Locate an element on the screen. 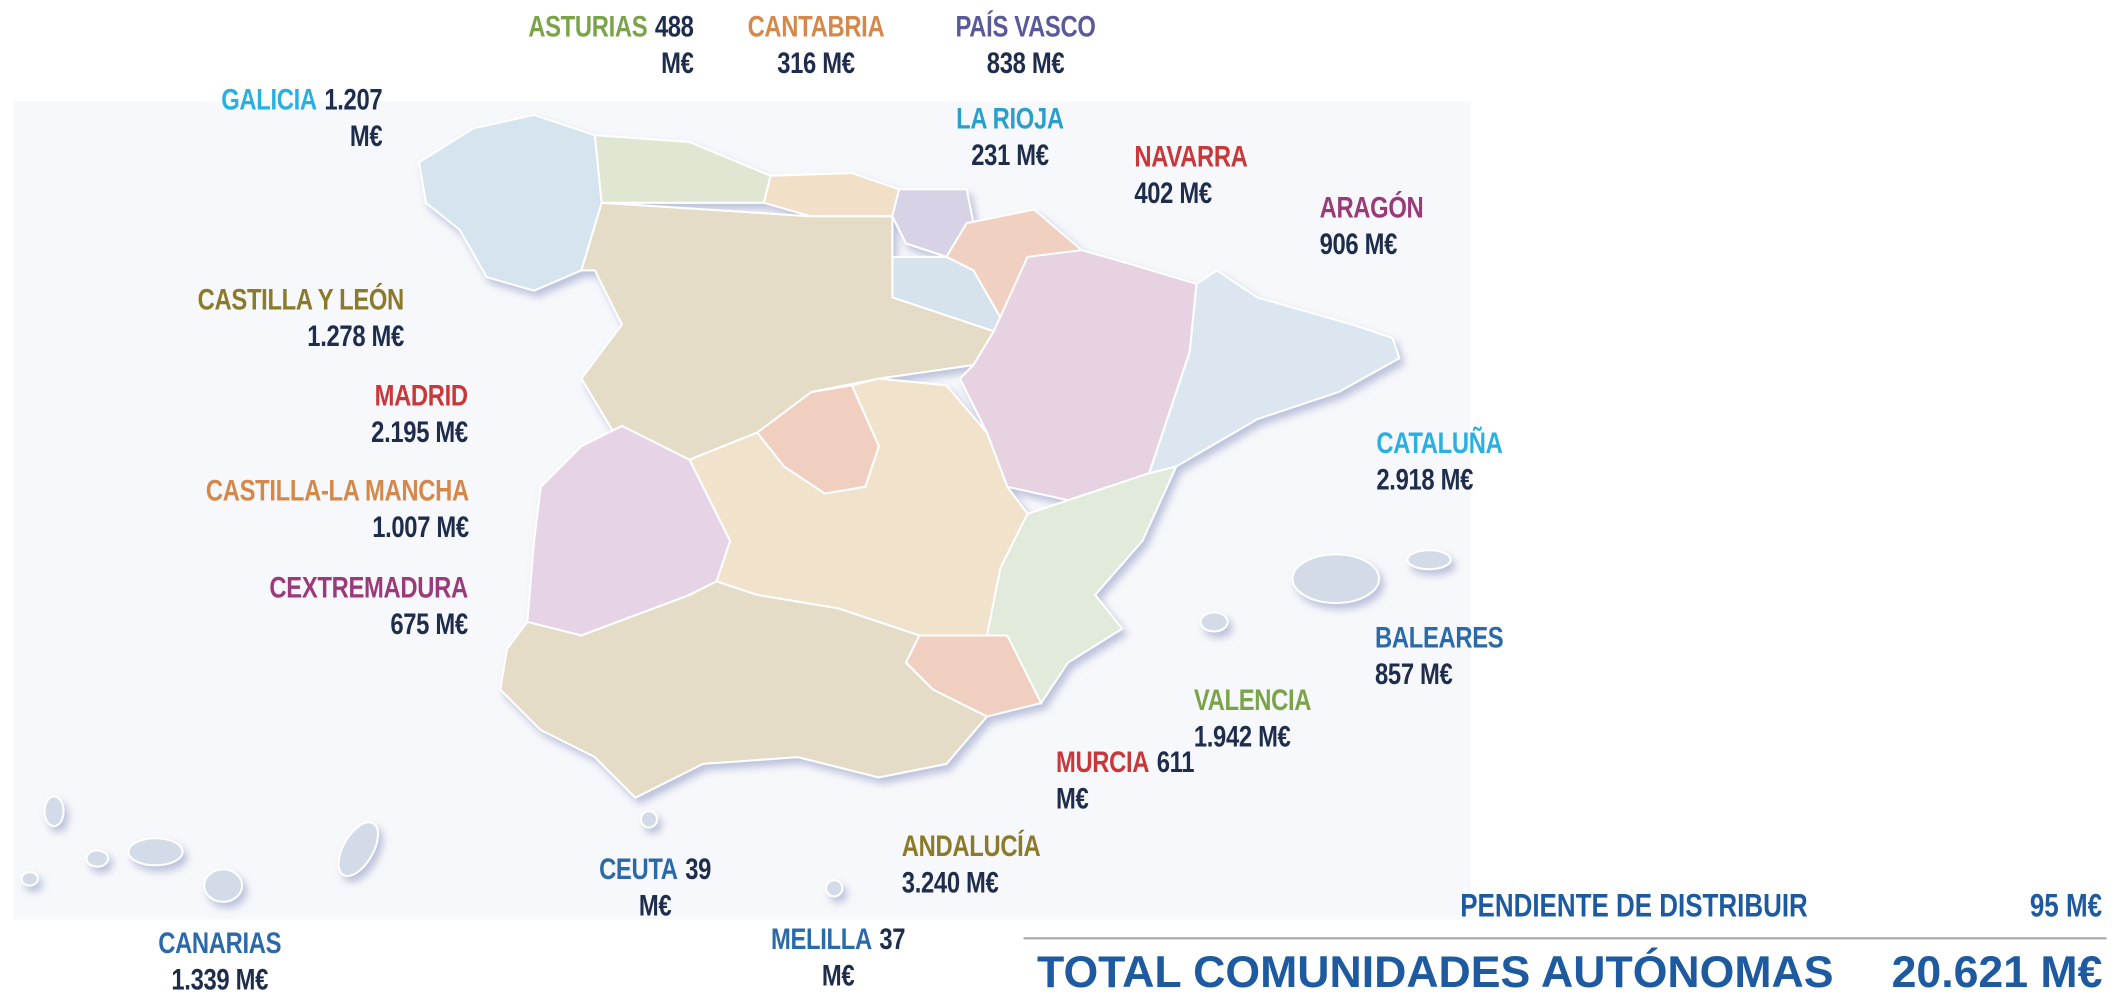 Image resolution: width=2120 pixels, height=998 pixels. region-label: CANTABRIA 316 M€ is located at coordinates (815, 44).